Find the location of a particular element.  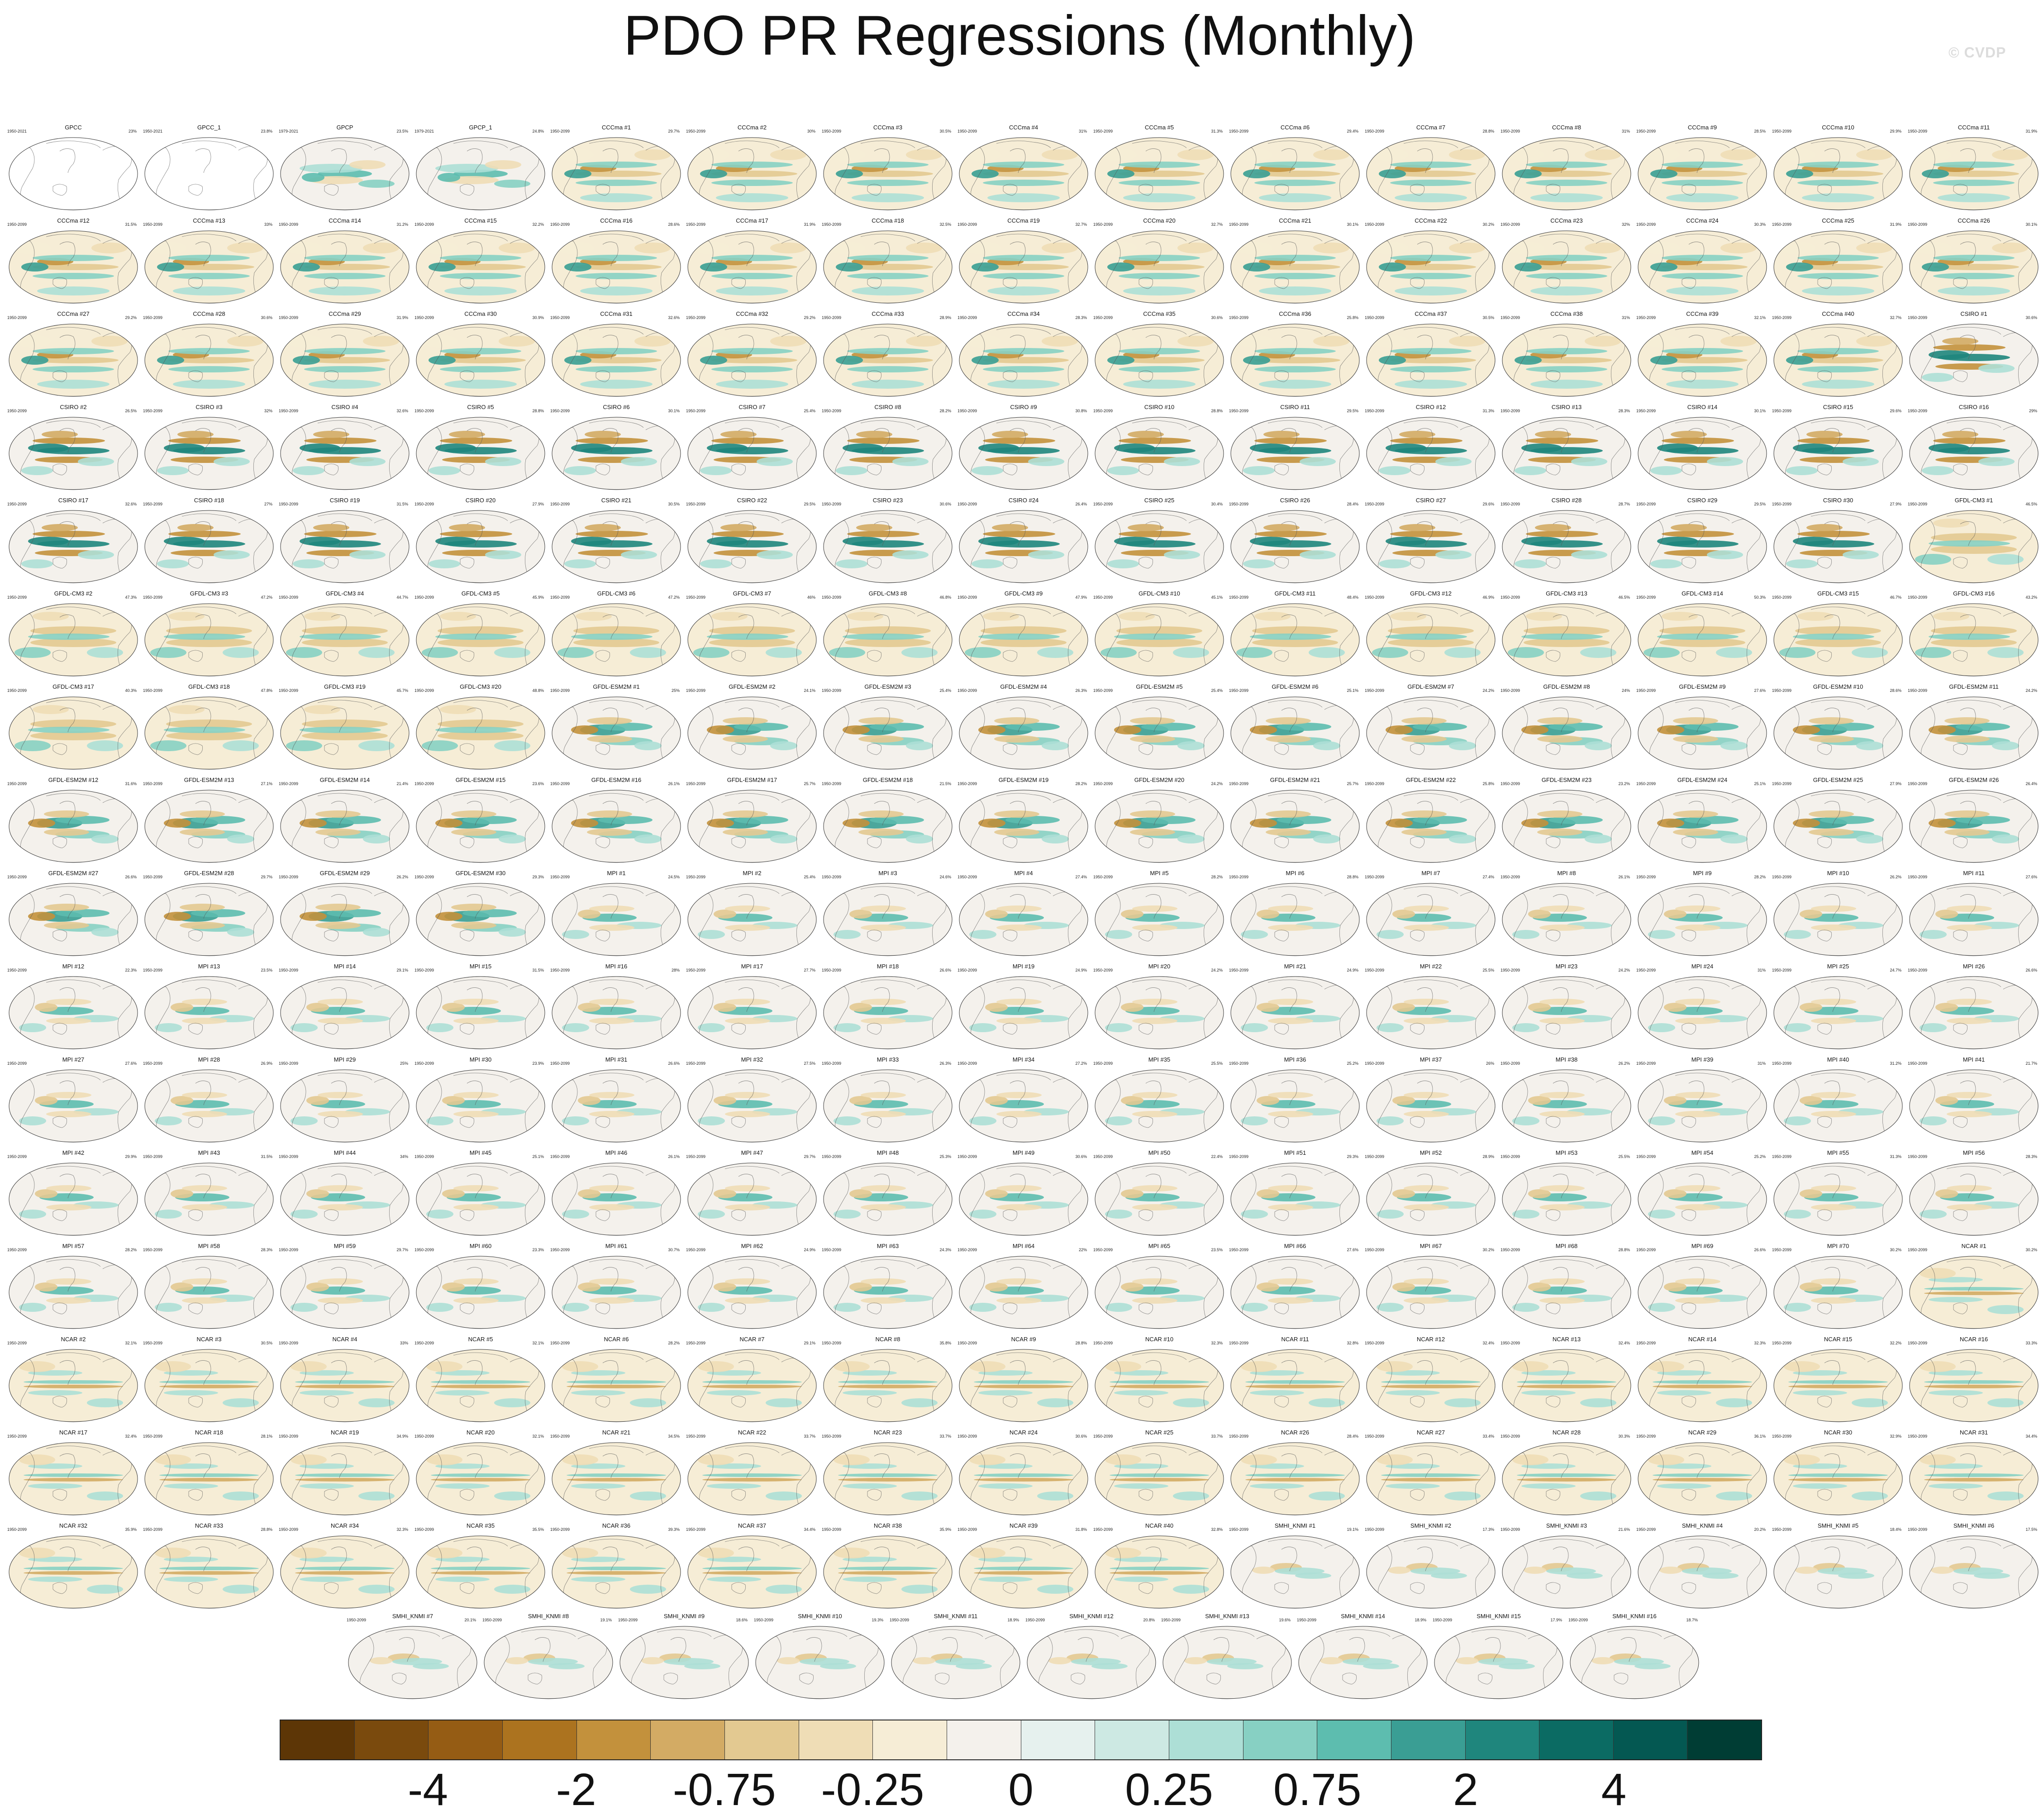

panel-title: CSIRO #10 is located at coordinates (1159, 407).